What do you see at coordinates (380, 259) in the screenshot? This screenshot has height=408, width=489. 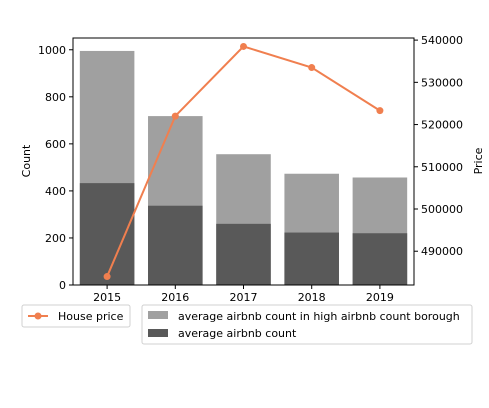 I see `bar-avg-2019` at bounding box center [380, 259].